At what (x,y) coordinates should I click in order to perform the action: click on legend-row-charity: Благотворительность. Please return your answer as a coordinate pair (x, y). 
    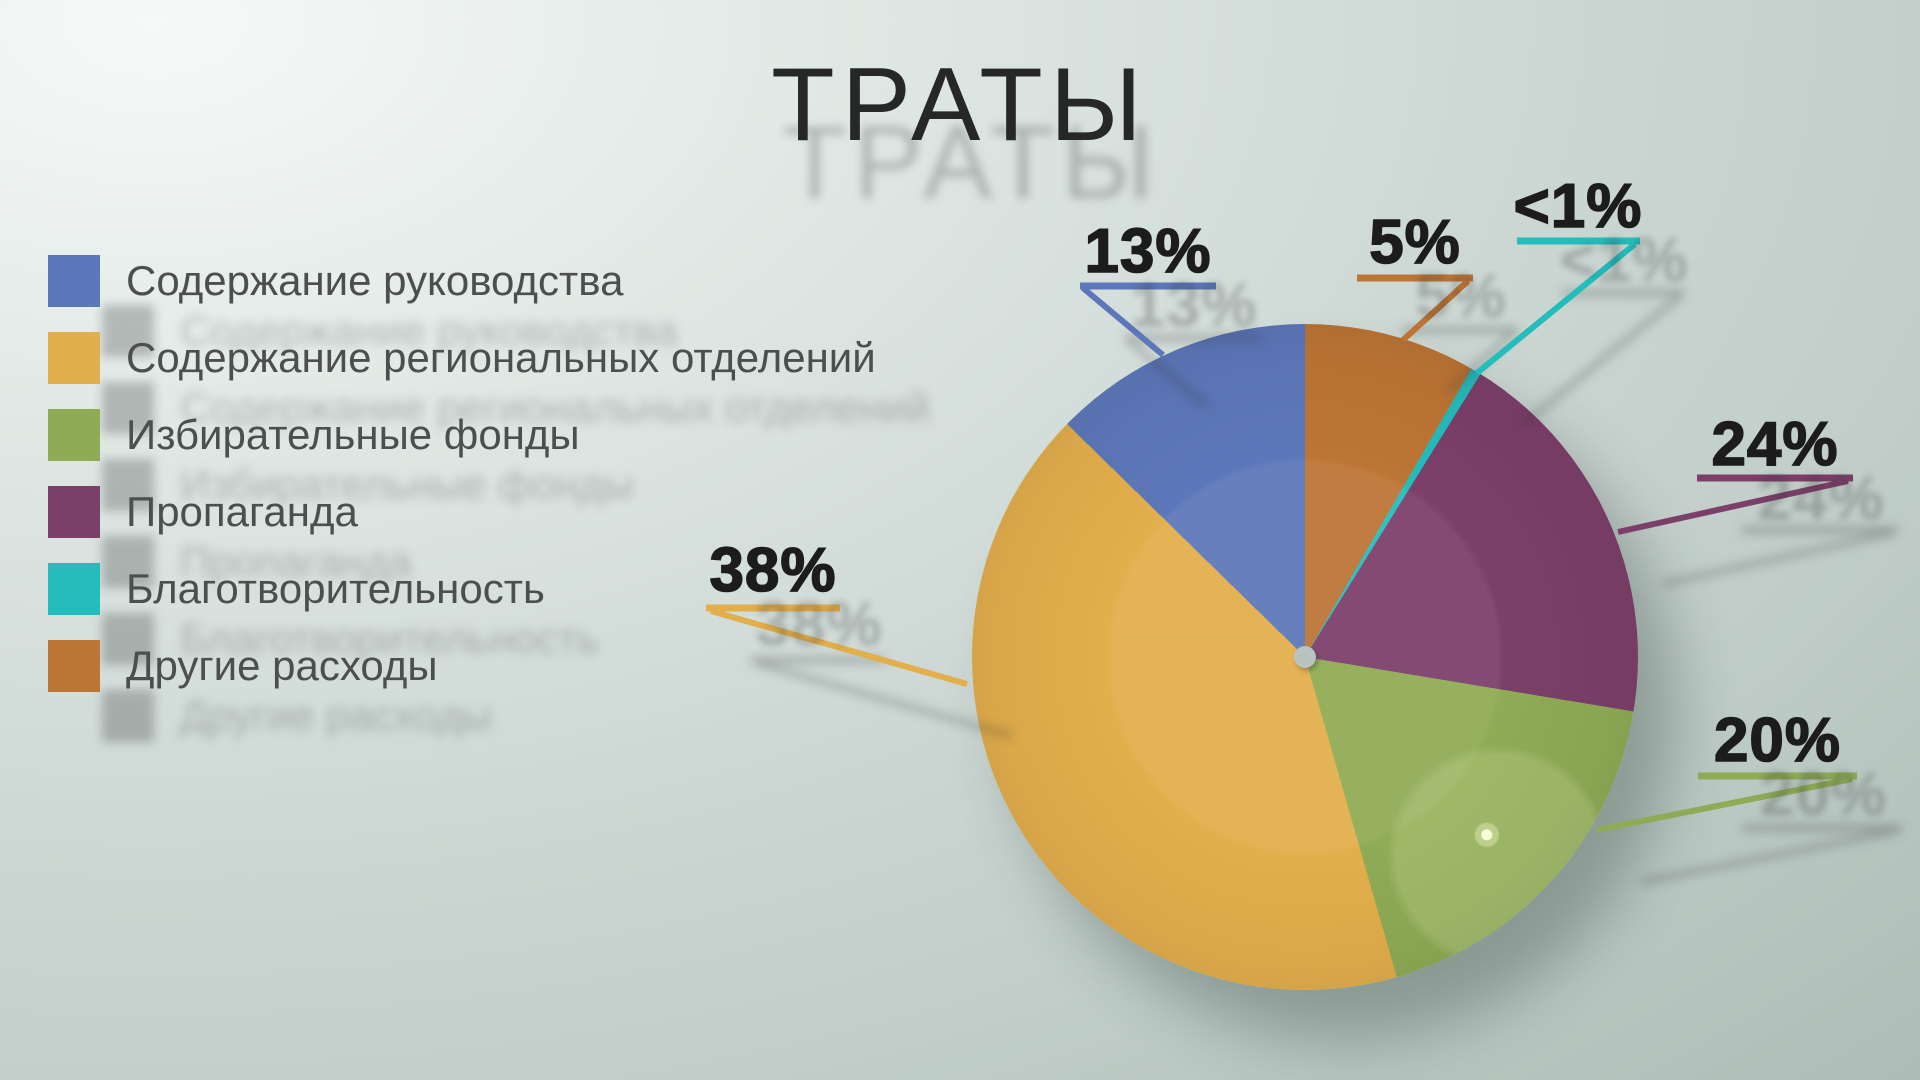
    Looking at the image, I should click on (462, 589).